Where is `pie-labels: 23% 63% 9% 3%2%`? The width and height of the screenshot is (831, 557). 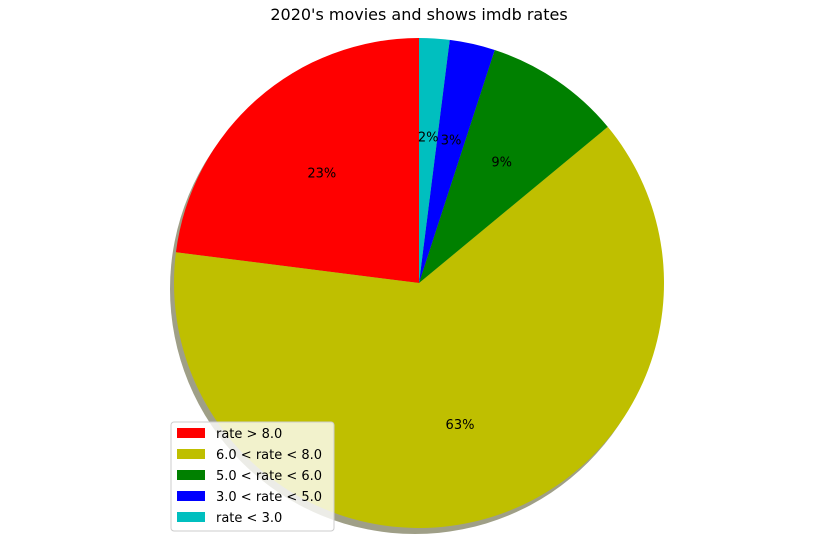 pie-labels: 23% 63% 9% 3%2% is located at coordinates (409, 281).